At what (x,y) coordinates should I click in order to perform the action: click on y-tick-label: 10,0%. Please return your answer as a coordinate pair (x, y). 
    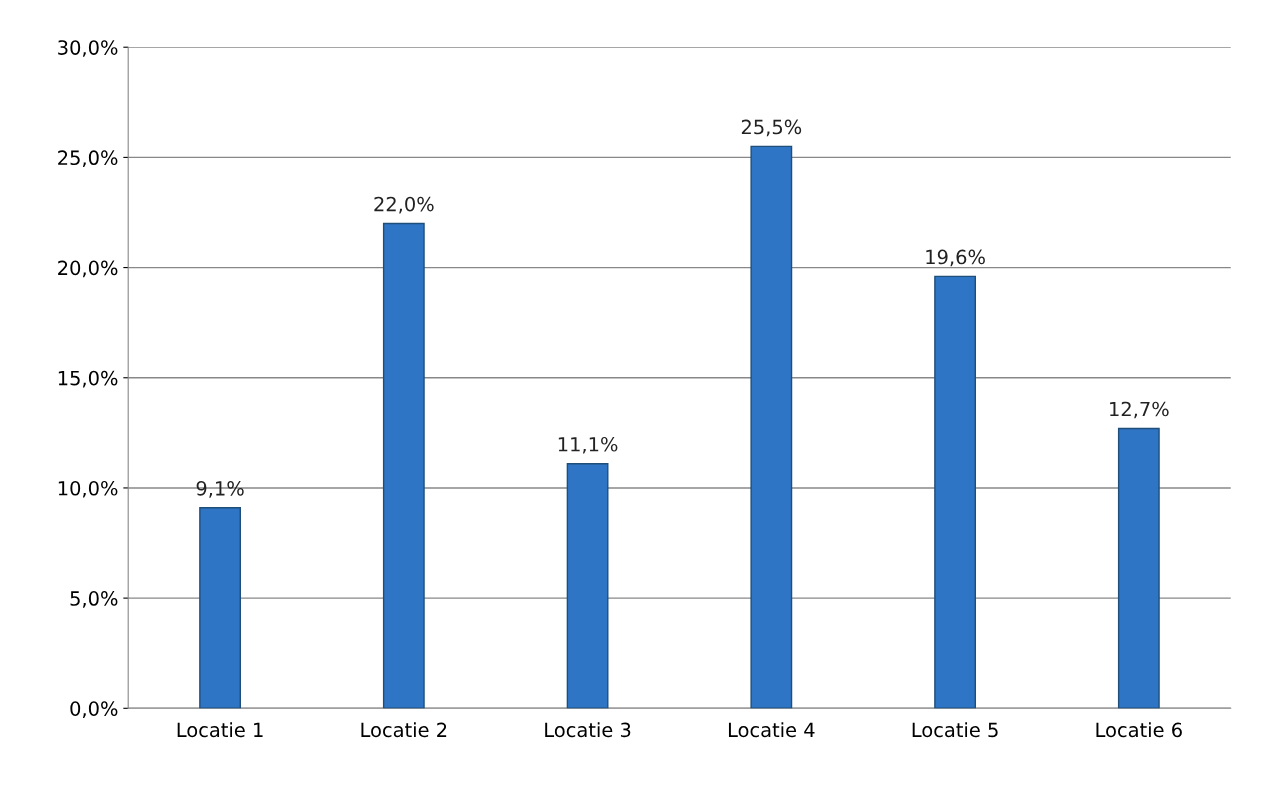
    Looking at the image, I should click on (88, 489).